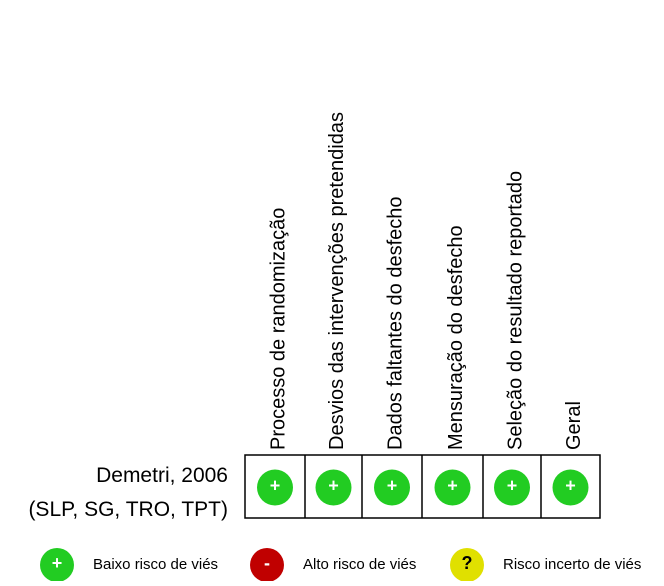 This screenshot has width=664, height=586. I want to click on study-name: Demetri, 2006, so click(162, 475).